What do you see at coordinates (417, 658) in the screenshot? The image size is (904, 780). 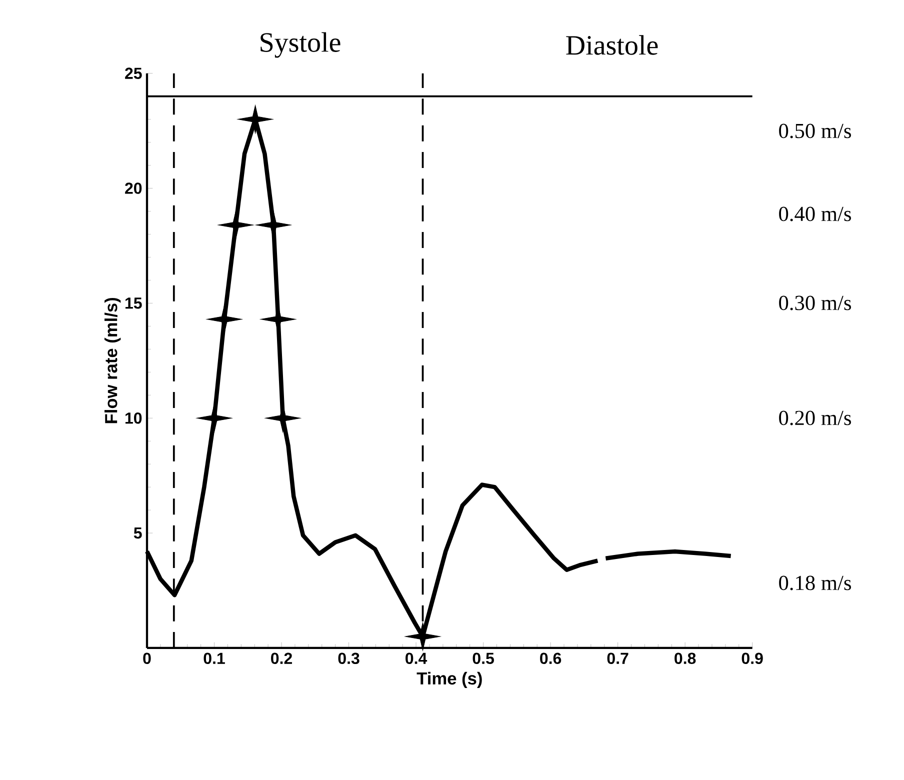 I see `x-tick-label: 0.4` at bounding box center [417, 658].